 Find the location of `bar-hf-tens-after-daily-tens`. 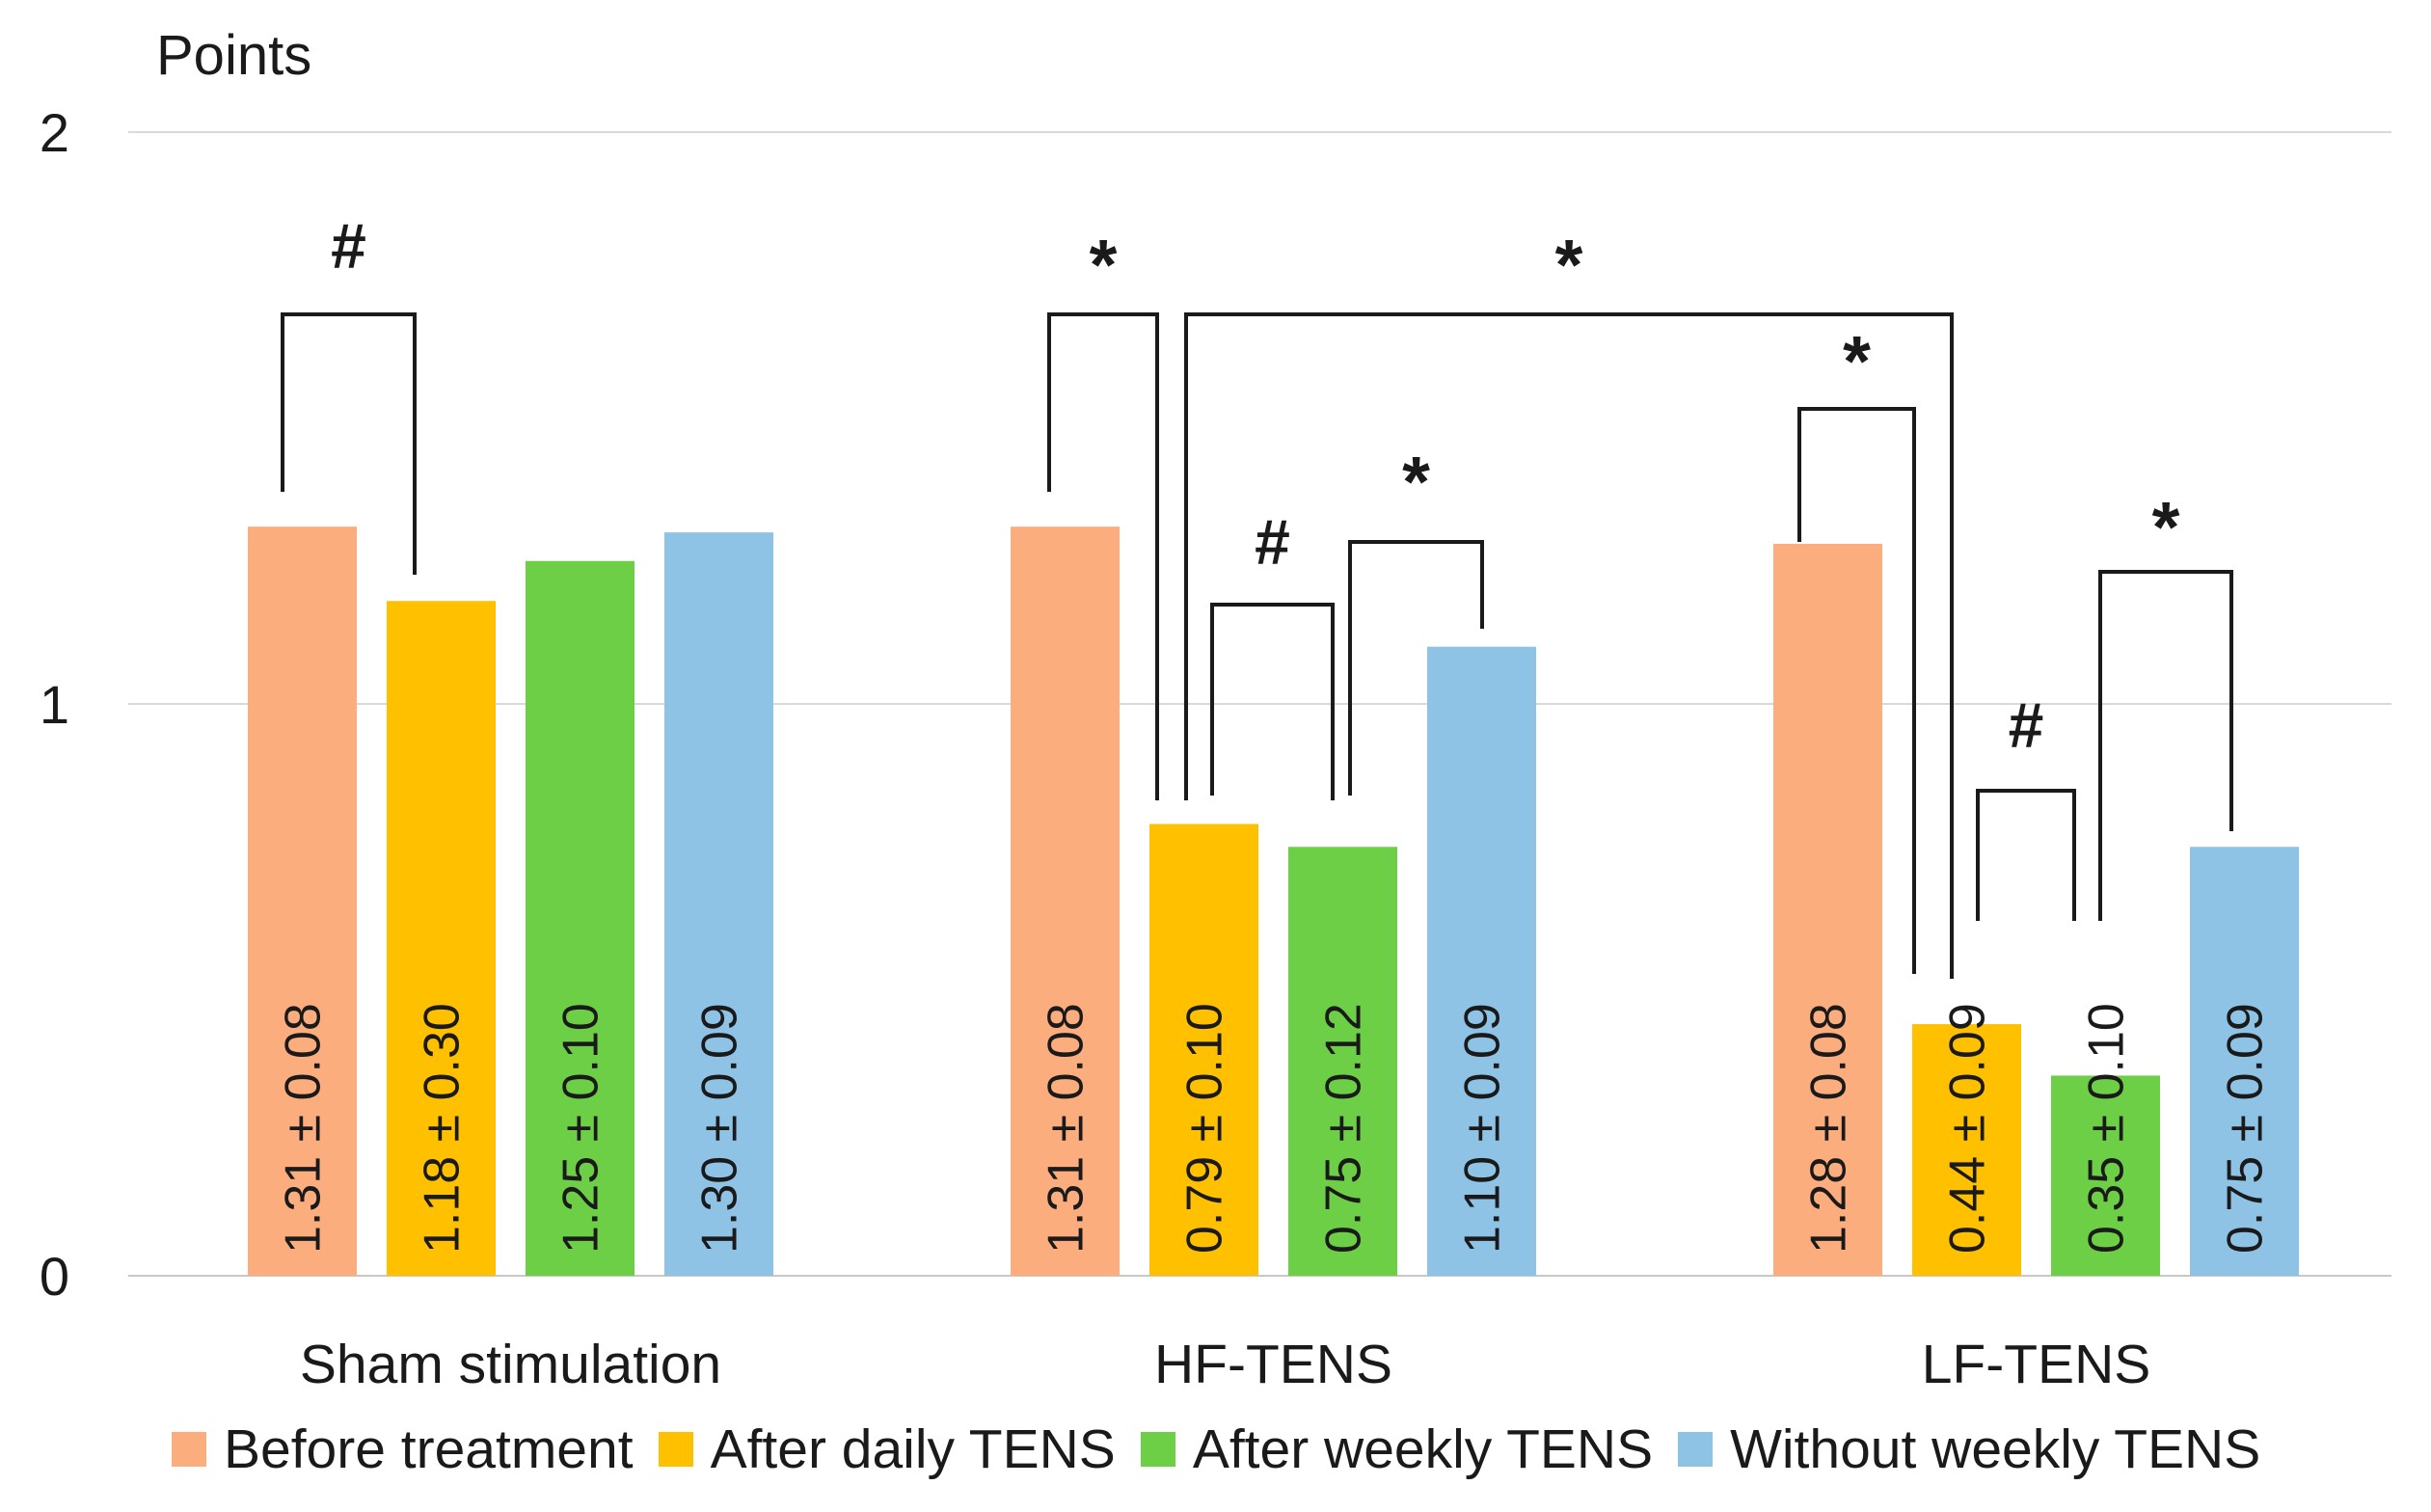

bar-hf-tens-after-daily-tens is located at coordinates (1203, 1050).